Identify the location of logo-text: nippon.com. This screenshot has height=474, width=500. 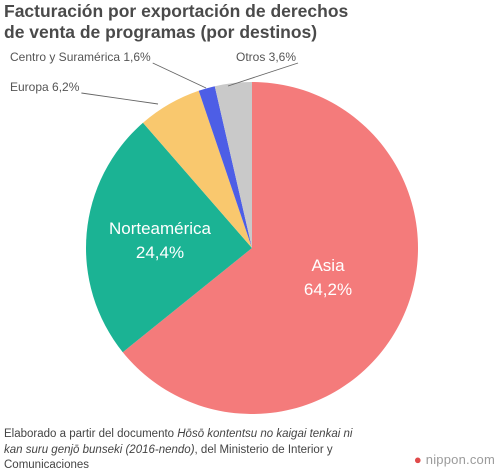
(460, 459).